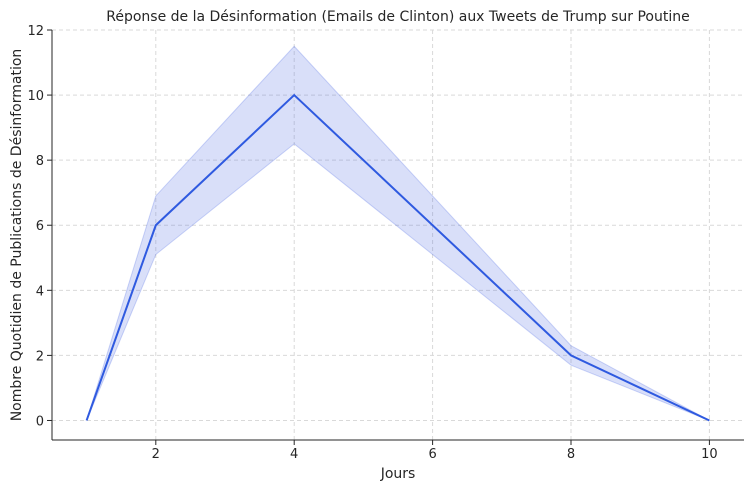 The height and width of the screenshot is (490, 754). What do you see at coordinates (294, 454) in the screenshot?
I see `x-tick-label: 4` at bounding box center [294, 454].